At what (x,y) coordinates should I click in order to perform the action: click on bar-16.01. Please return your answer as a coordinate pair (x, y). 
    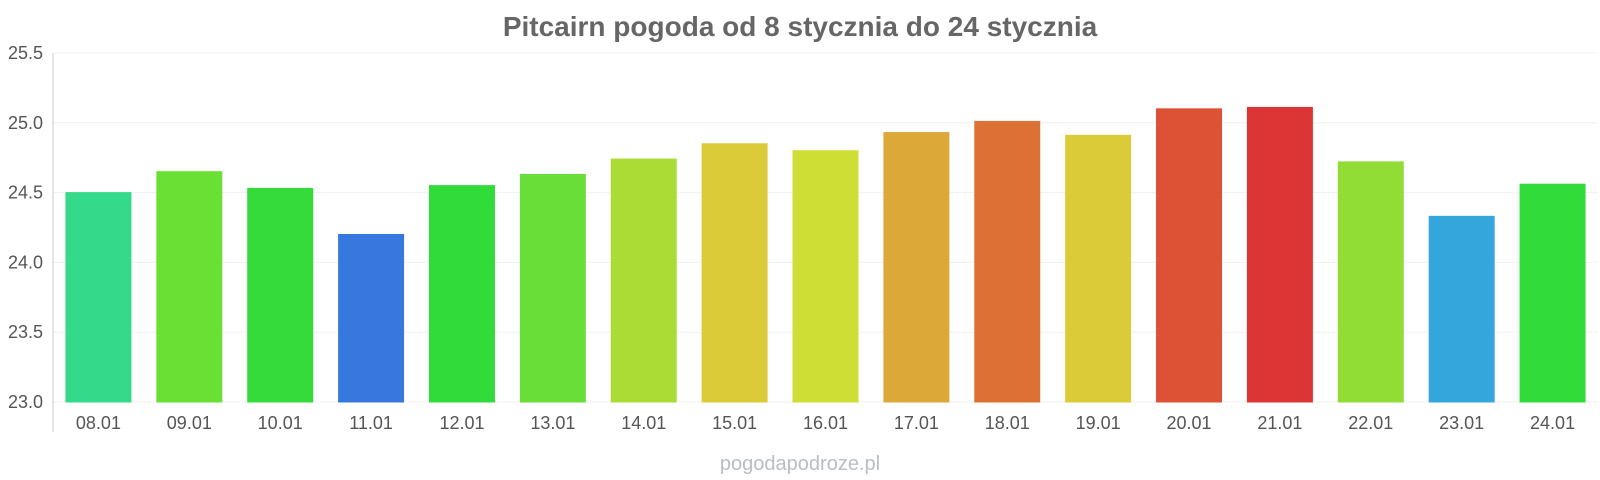
    Looking at the image, I should click on (825, 276).